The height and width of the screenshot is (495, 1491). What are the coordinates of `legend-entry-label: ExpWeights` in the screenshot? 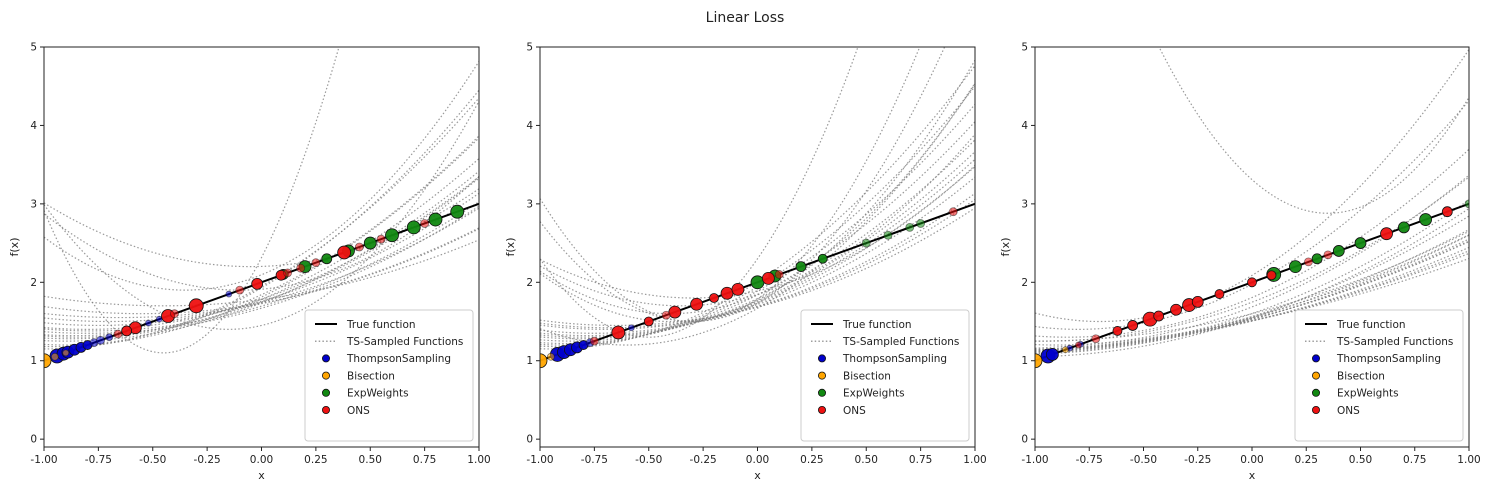 It's located at (1368, 394).